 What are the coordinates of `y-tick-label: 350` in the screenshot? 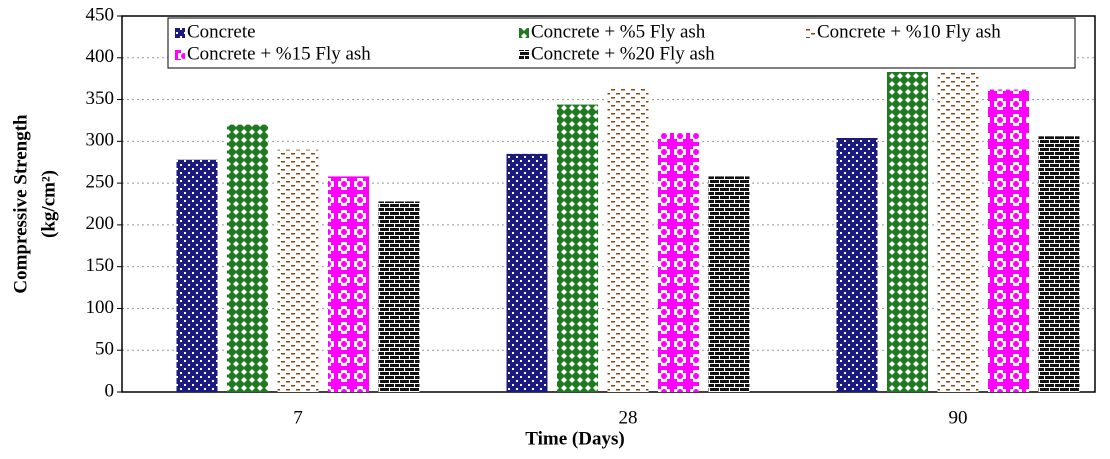 It's located at (100, 98).